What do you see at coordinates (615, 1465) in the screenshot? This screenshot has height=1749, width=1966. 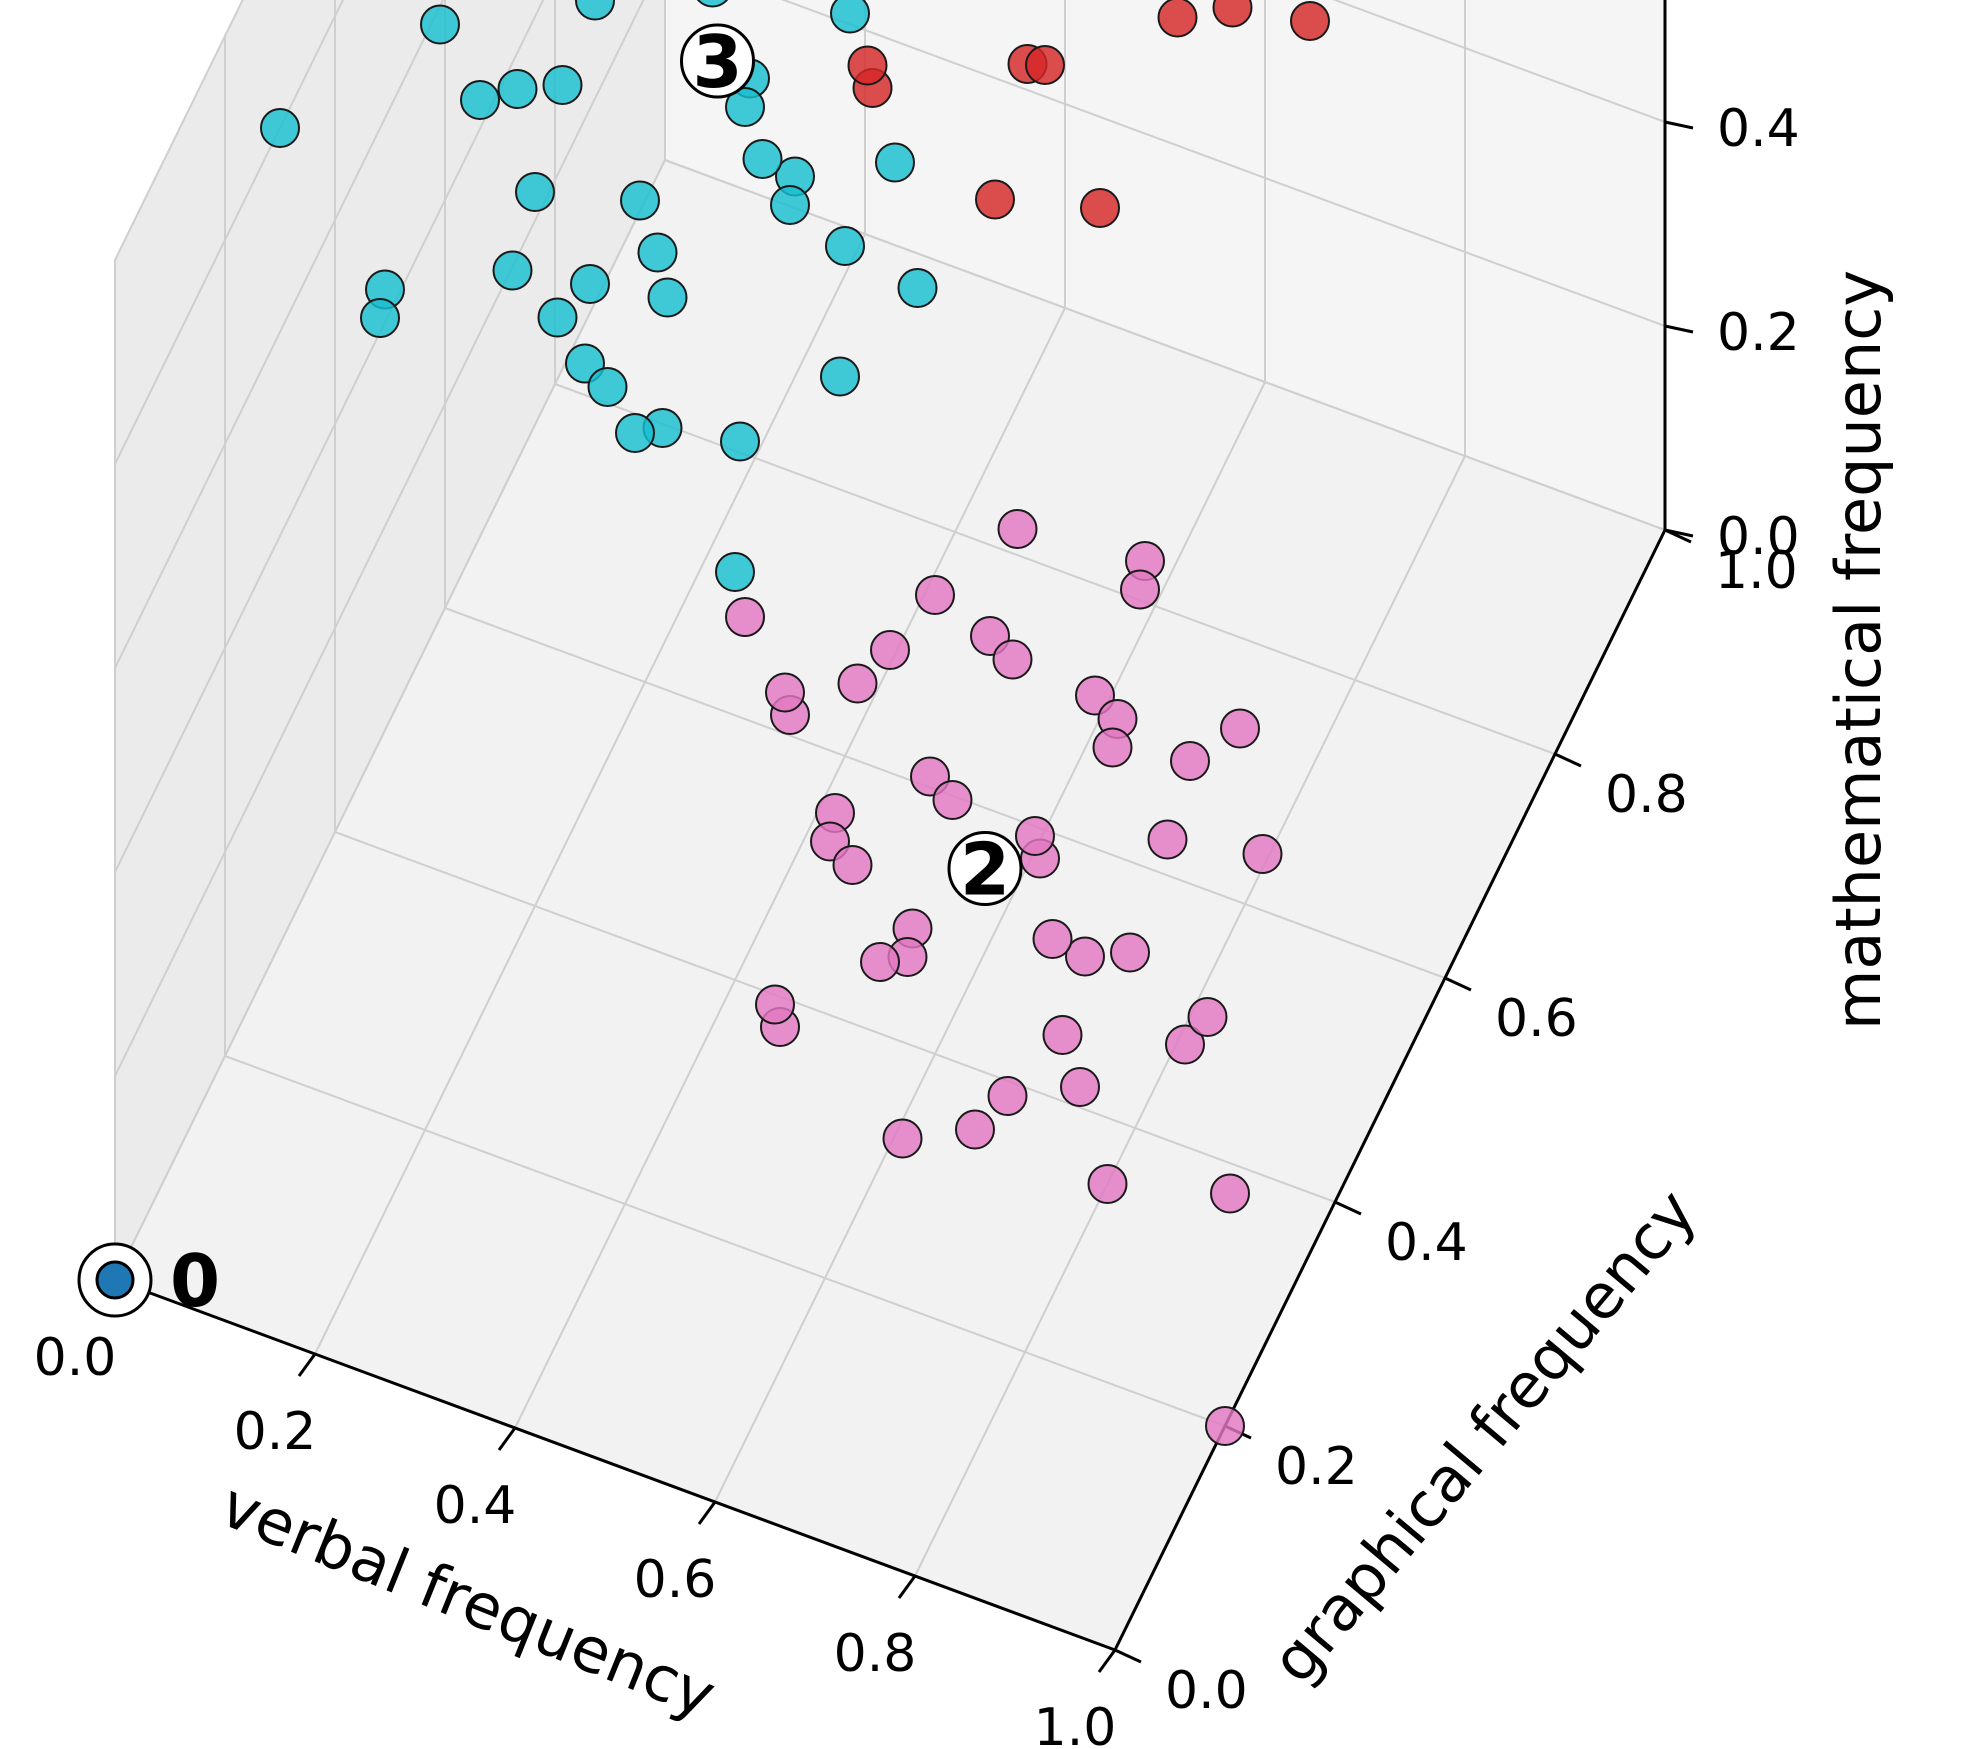 I see `x-axis-line` at bounding box center [615, 1465].